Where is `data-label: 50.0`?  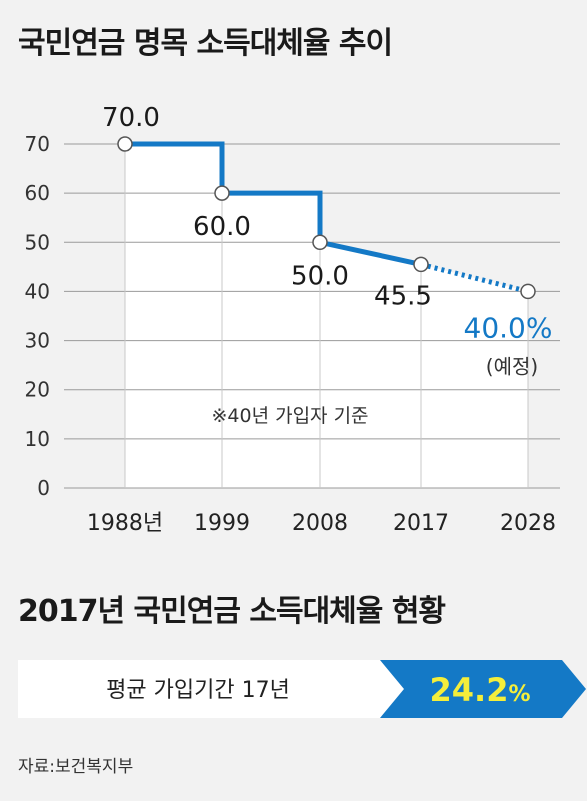
data-label: 50.0 is located at coordinates (320, 276).